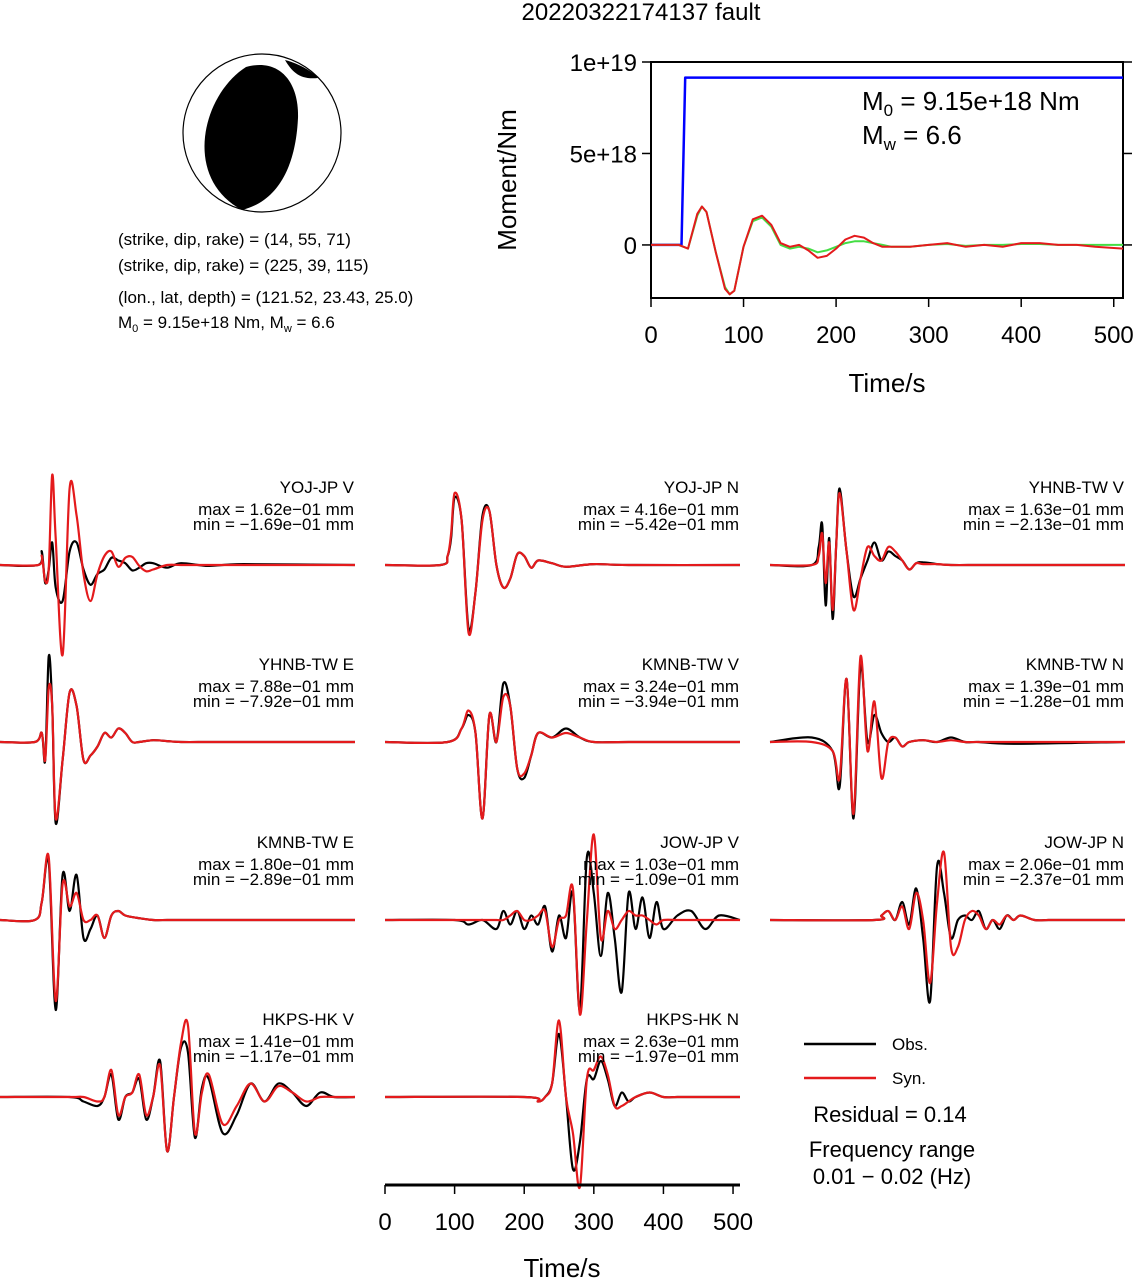 Image resolution: width=1137 pixels, height=1281 pixels. What do you see at coordinates (661, 509) in the screenshot?
I see `trace-max-label: max = 4.16e−01 mm` at bounding box center [661, 509].